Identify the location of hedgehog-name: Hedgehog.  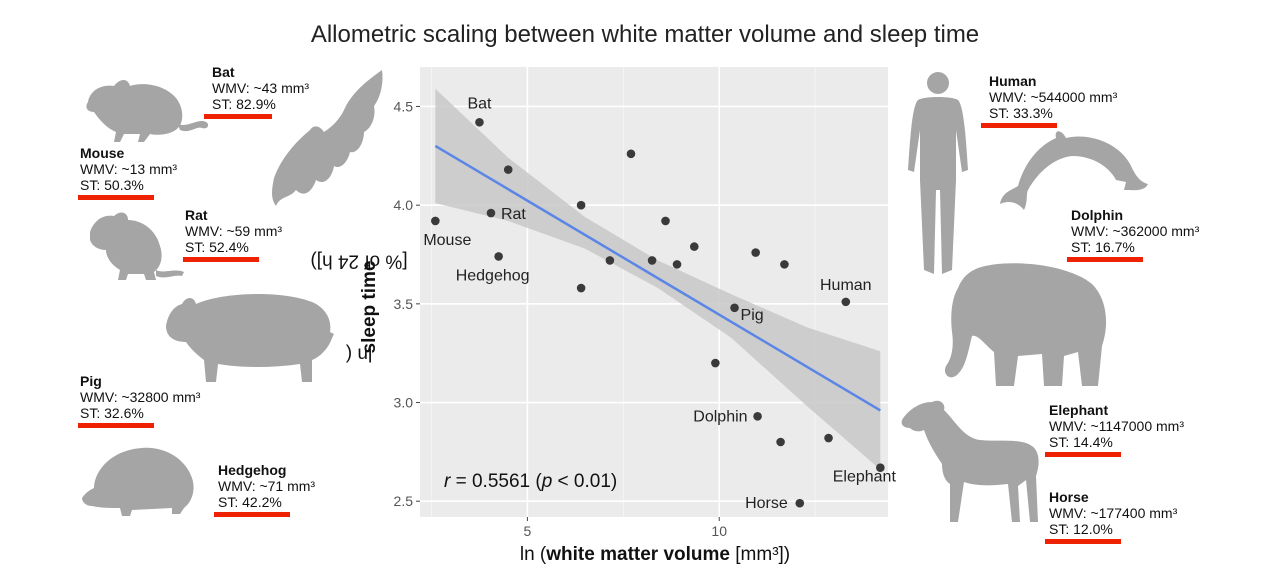
(252, 470).